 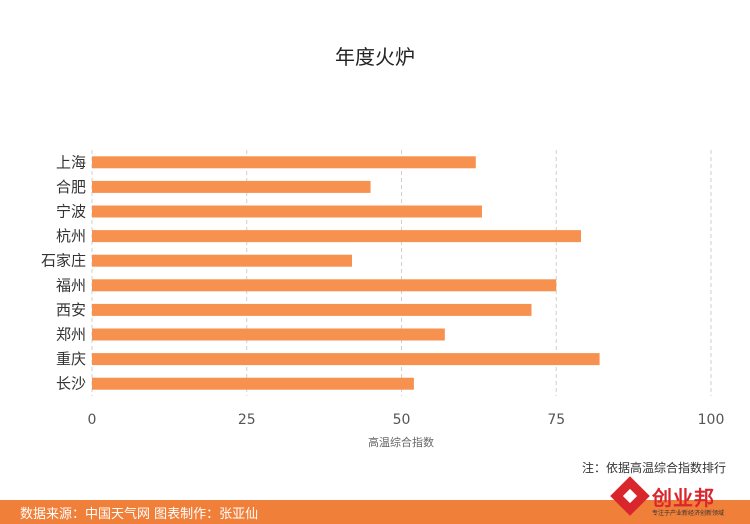 I want to click on category-label: 重庆, so click(x=71, y=359).